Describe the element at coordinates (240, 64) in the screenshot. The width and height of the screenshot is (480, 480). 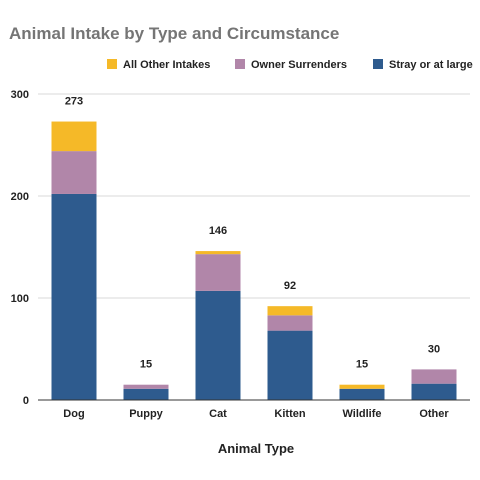
I see `legend-swatch-owner-surrenders` at that location.